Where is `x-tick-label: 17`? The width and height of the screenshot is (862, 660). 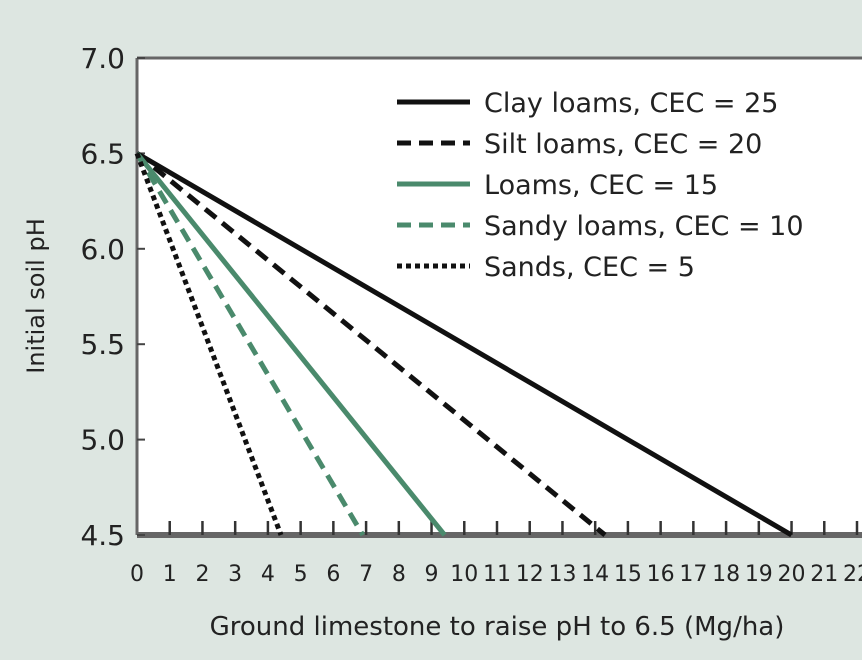
x-tick-label: 17 is located at coordinates (693, 574).